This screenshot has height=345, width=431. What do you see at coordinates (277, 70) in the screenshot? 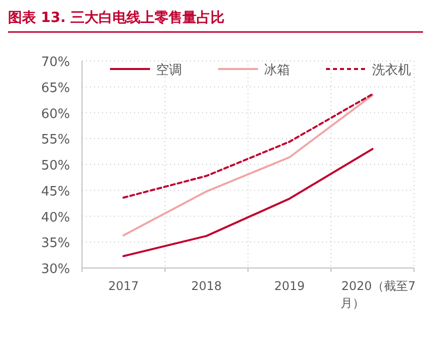
I see `legend-label: 冰箱` at bounding box center [277, 70].